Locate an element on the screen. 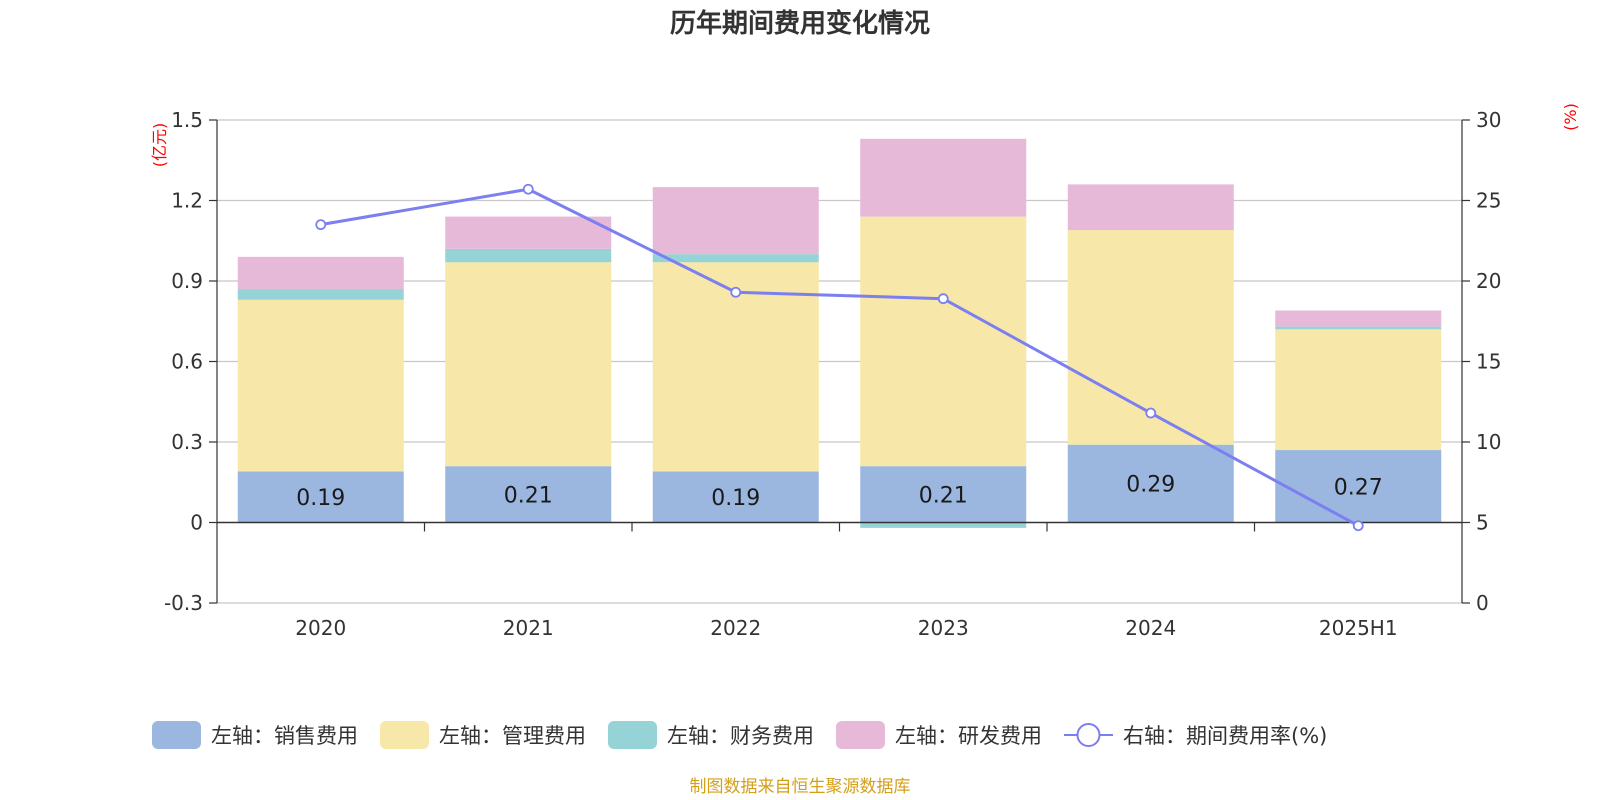 This screenshot has height=800, width=1600. category-label: 2024 is located at coordinates (1150, 628).